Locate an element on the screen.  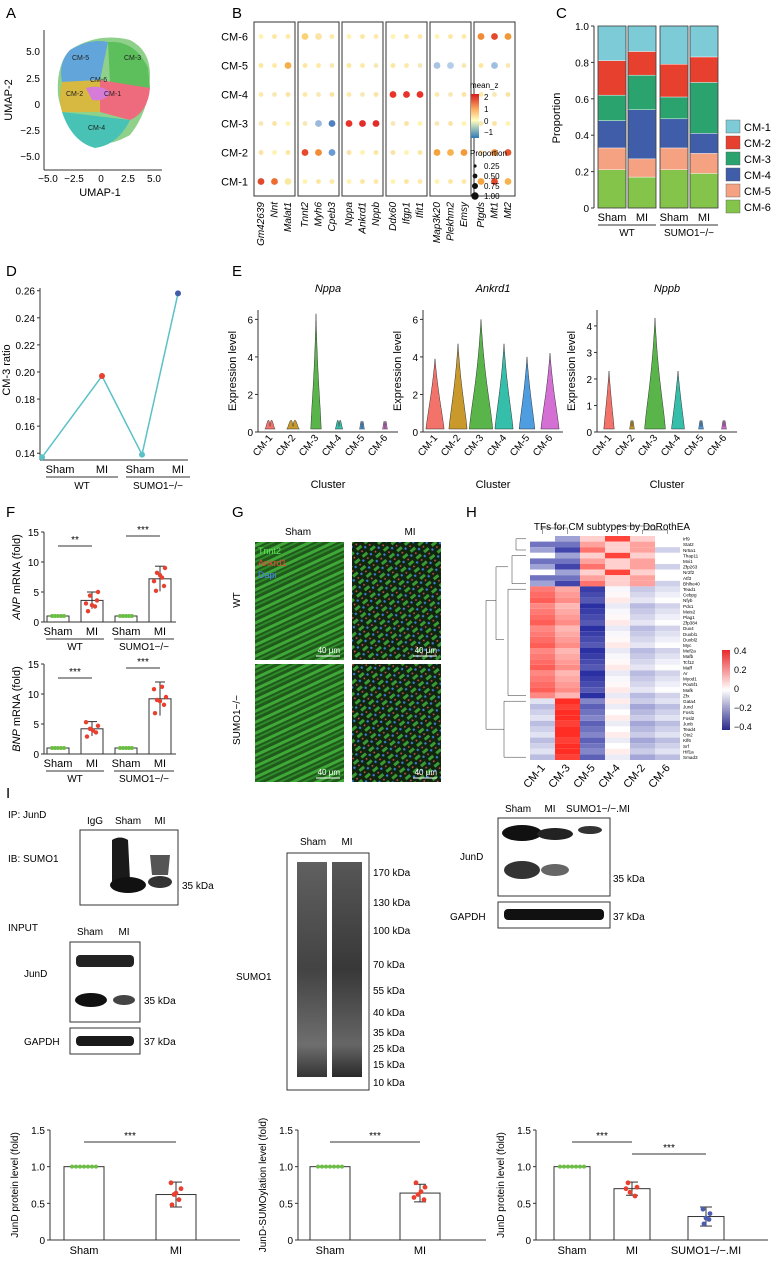
group-label-wt: WT is located at coordinates (82, 486).